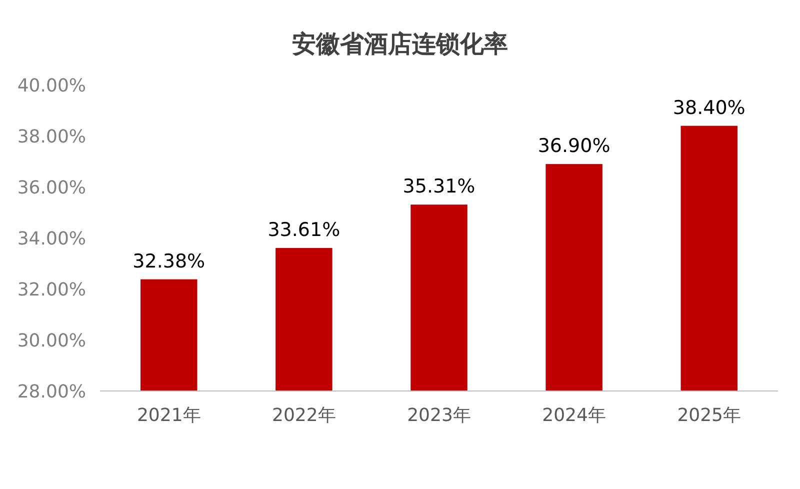 The image size is (800, 489). What do you see at coordinates (574, 415) in the screenshot?
I see `x-tick-label: 2024年` at bounding box center [574, 415].